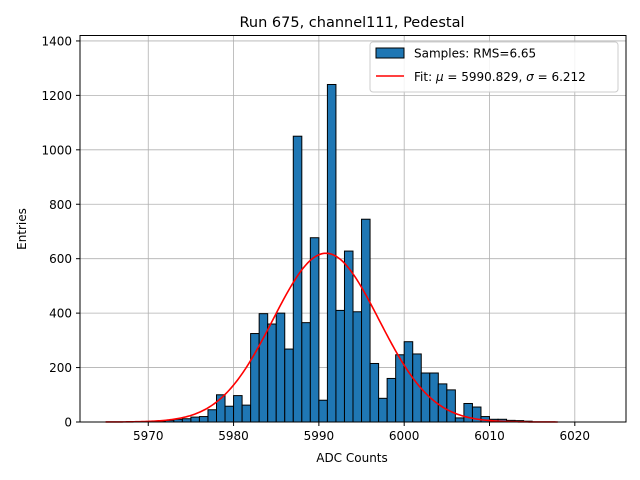 The image size is (640, 480). What do you see at coordinates (56, 96) in the screenshot?
I see `y-tick-label: 1200` at bounding box center [56, 96].